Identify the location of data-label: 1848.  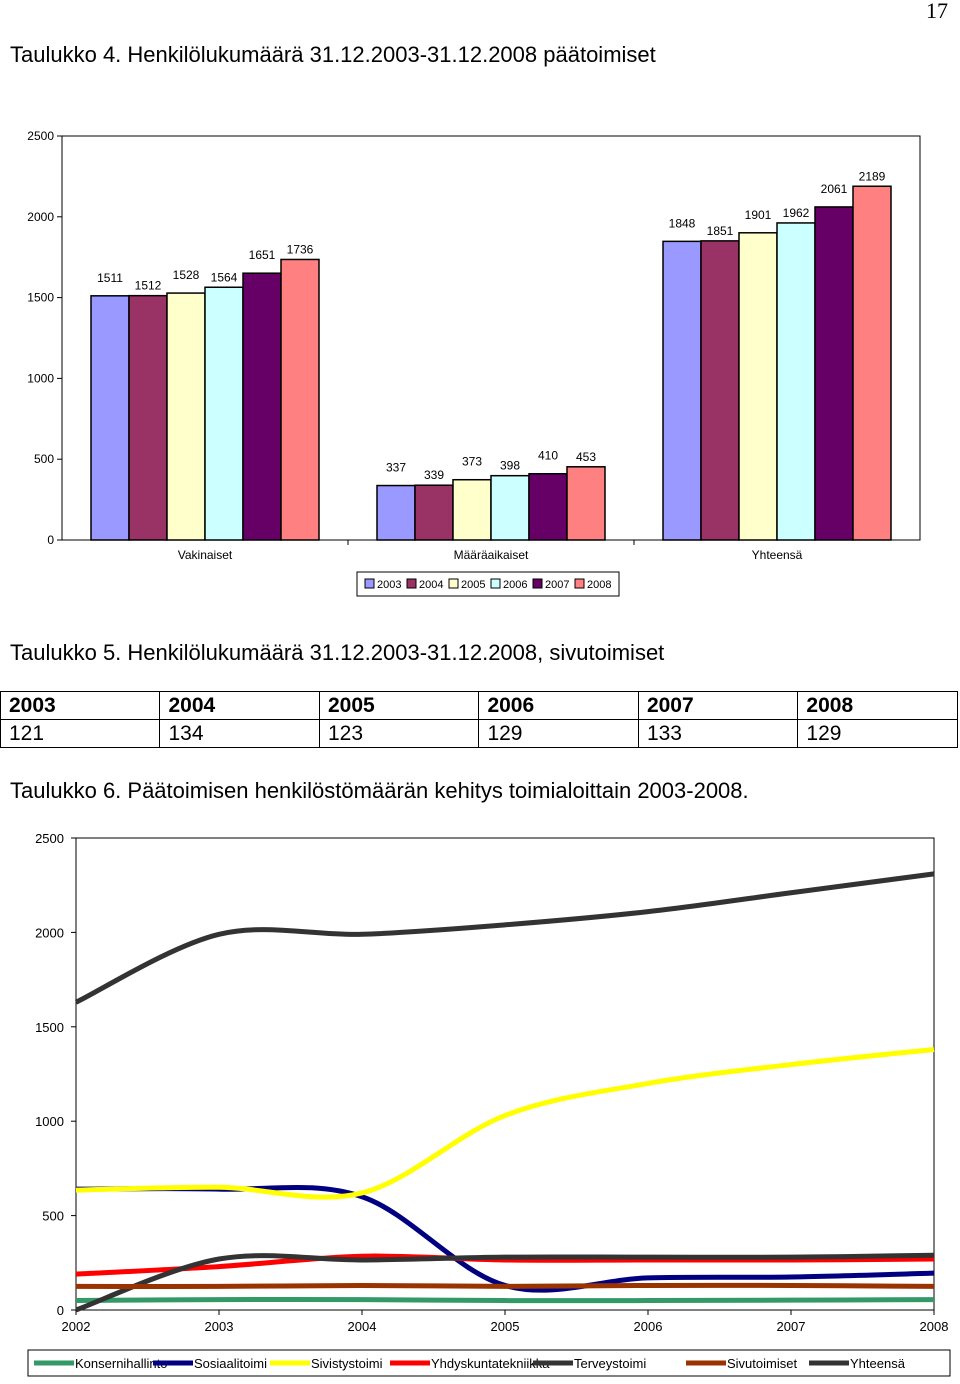
(682, 223).